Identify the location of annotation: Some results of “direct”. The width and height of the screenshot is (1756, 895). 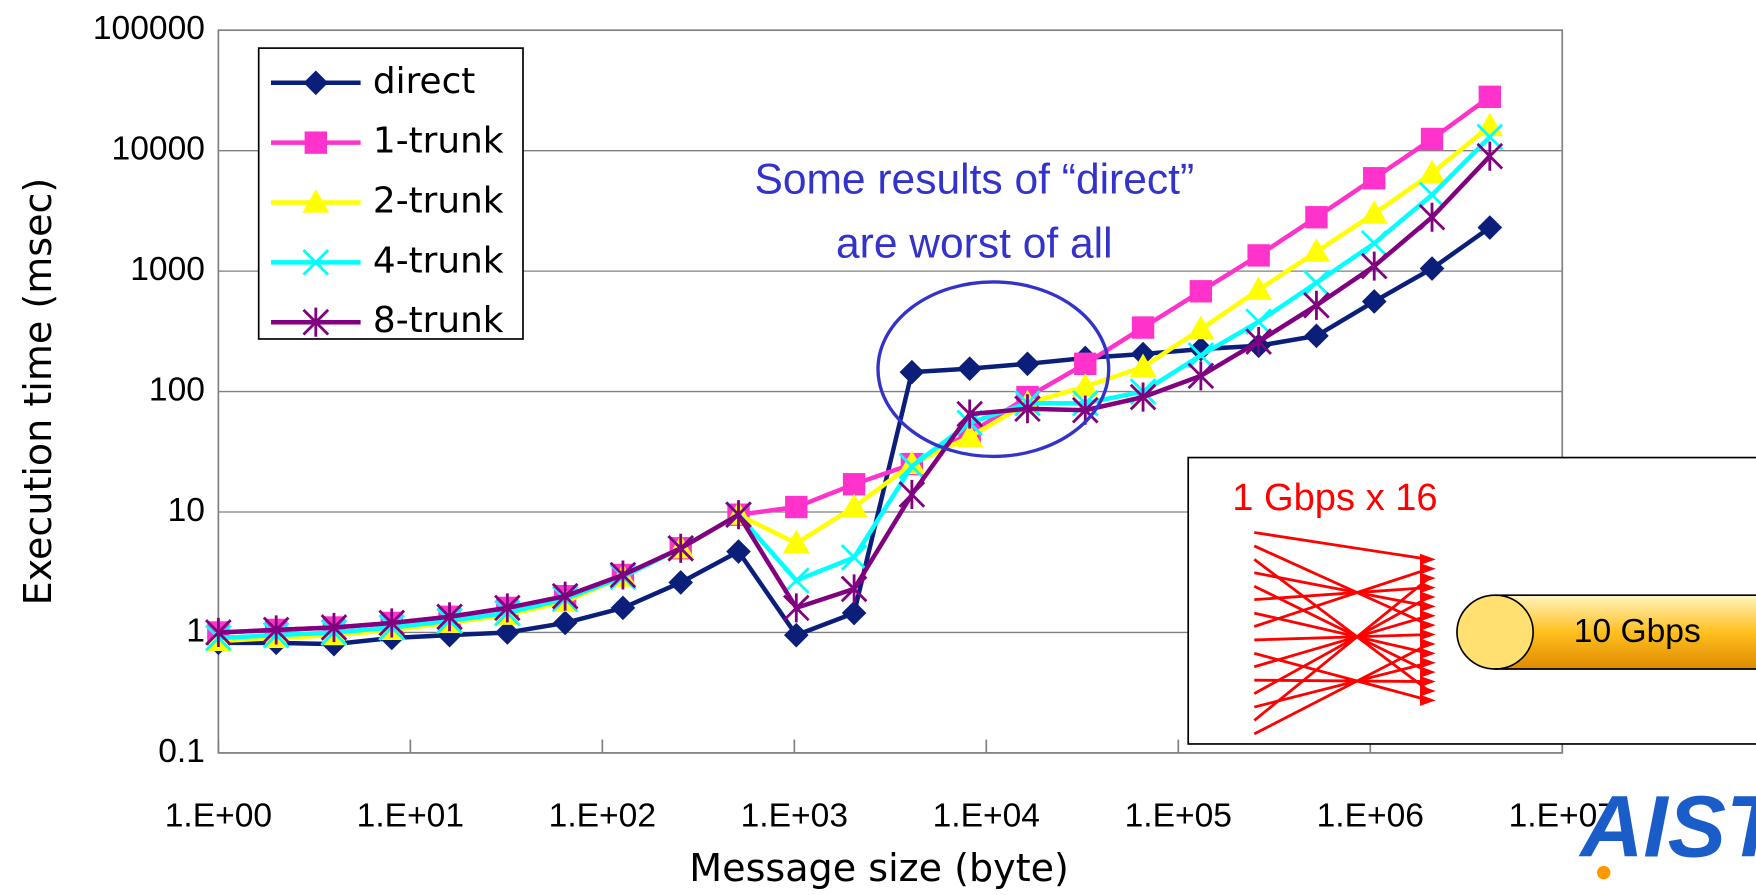
(974, 180).